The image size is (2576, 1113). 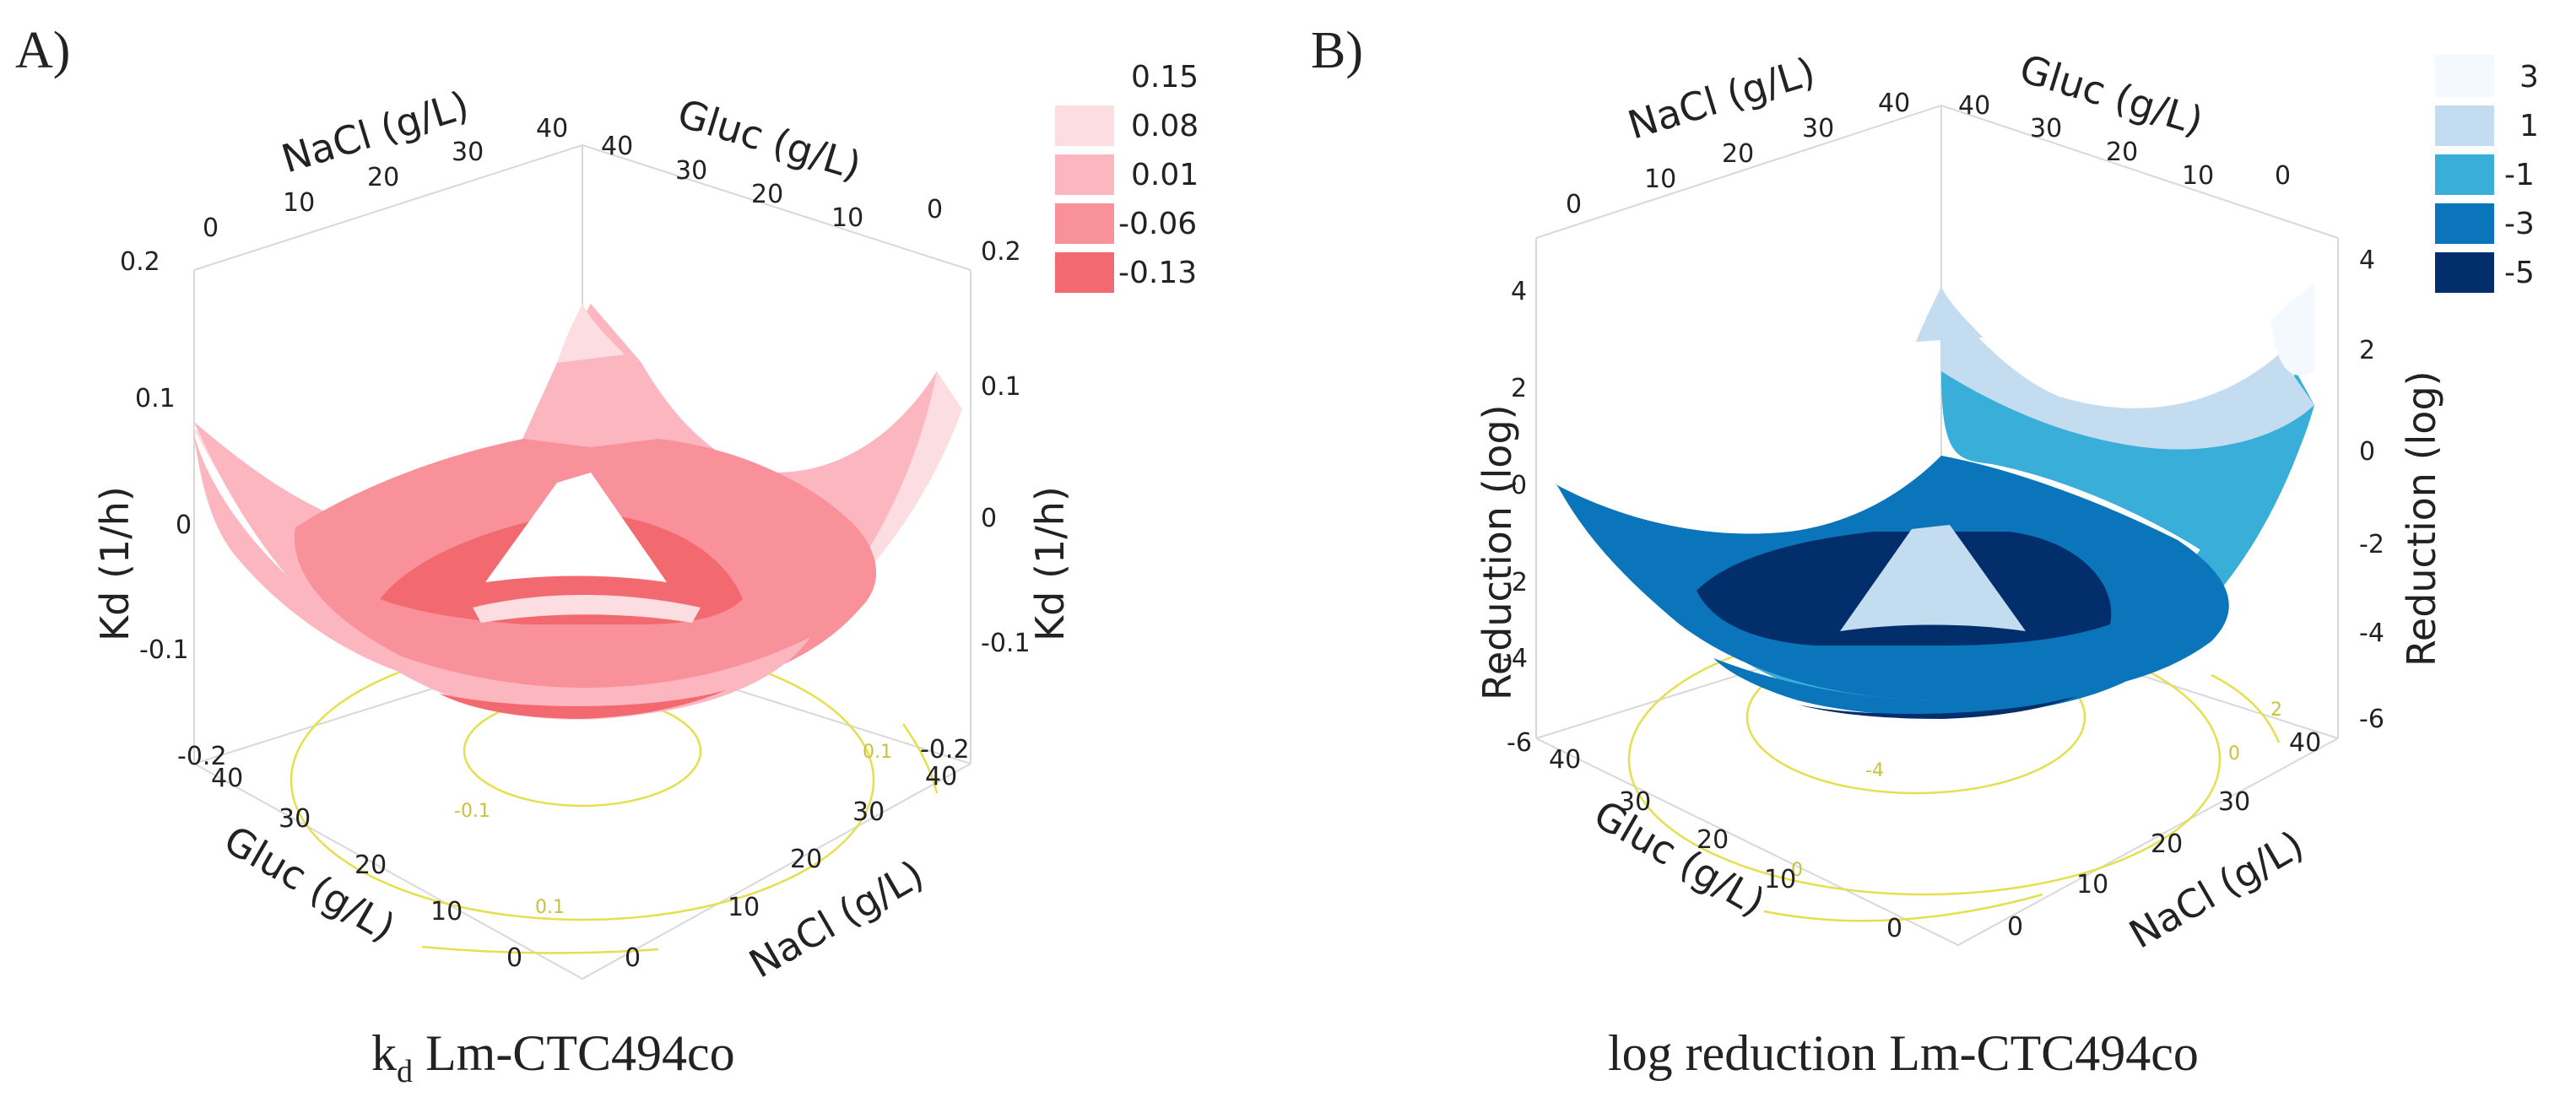 I want to click on contour-label-b-1: 0, so click(x=2234, y=754).